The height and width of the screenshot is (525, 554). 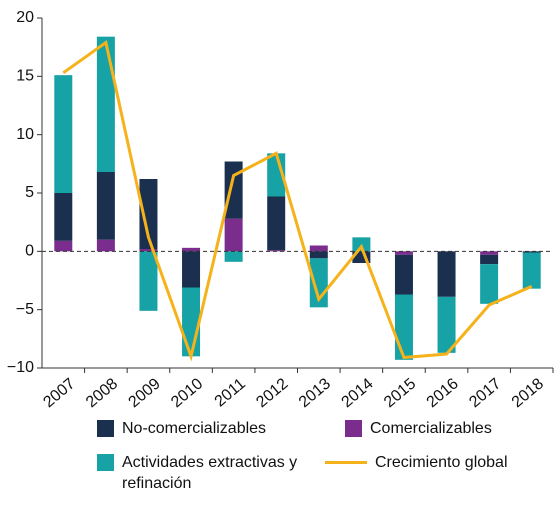 I want to click on legend-item: Crecimiento global, so click(x=435, y=462).